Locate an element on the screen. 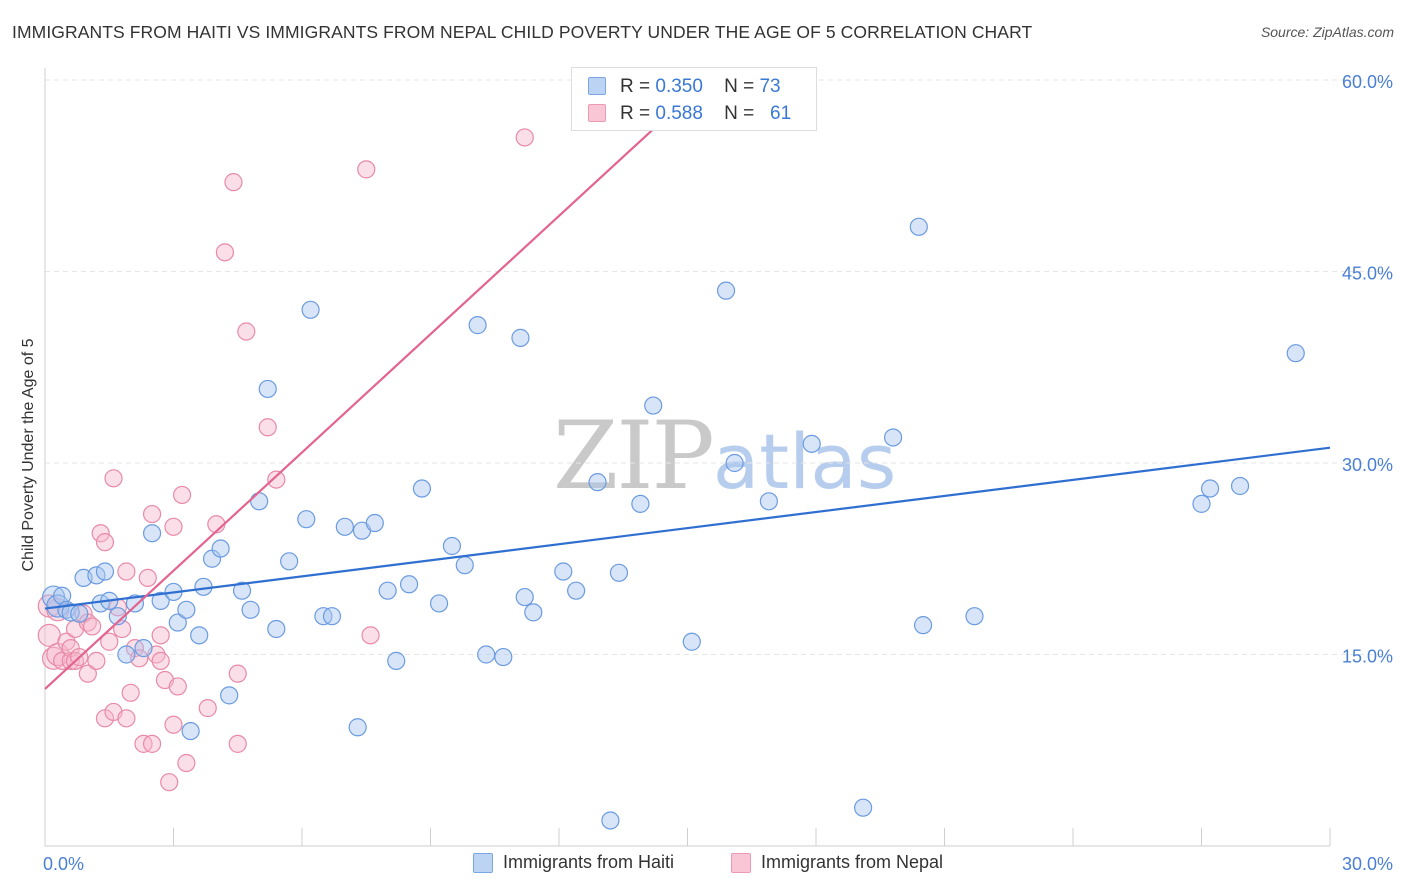 The image size is (1406, 892). y-tick-label-3: 60.0% is located at coordinates (1367, 82).